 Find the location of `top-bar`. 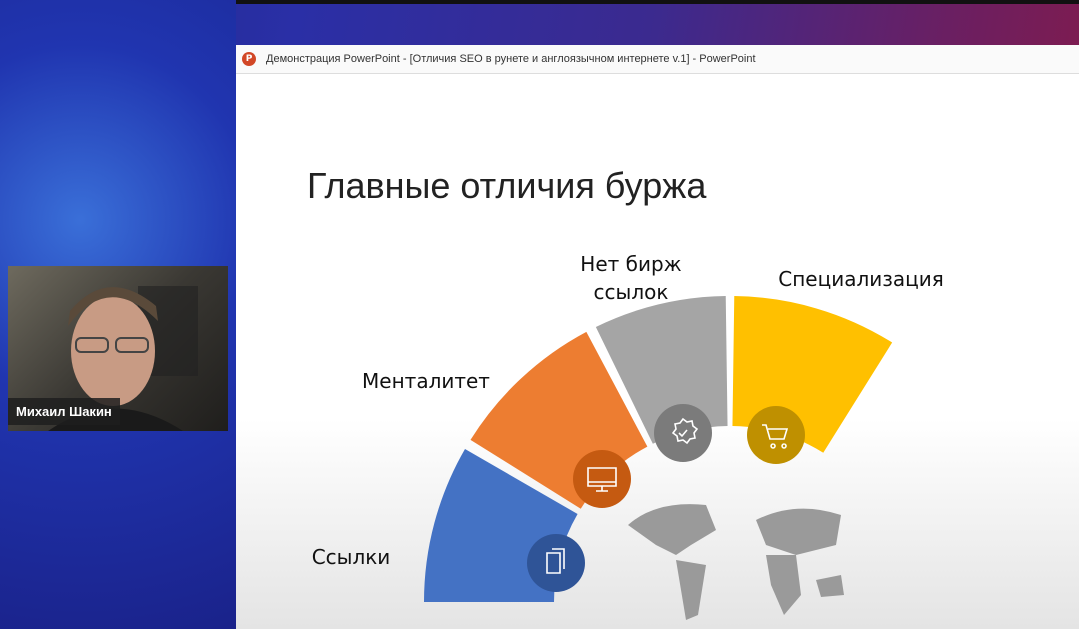

top-bar is located at coordinates (539, 2).